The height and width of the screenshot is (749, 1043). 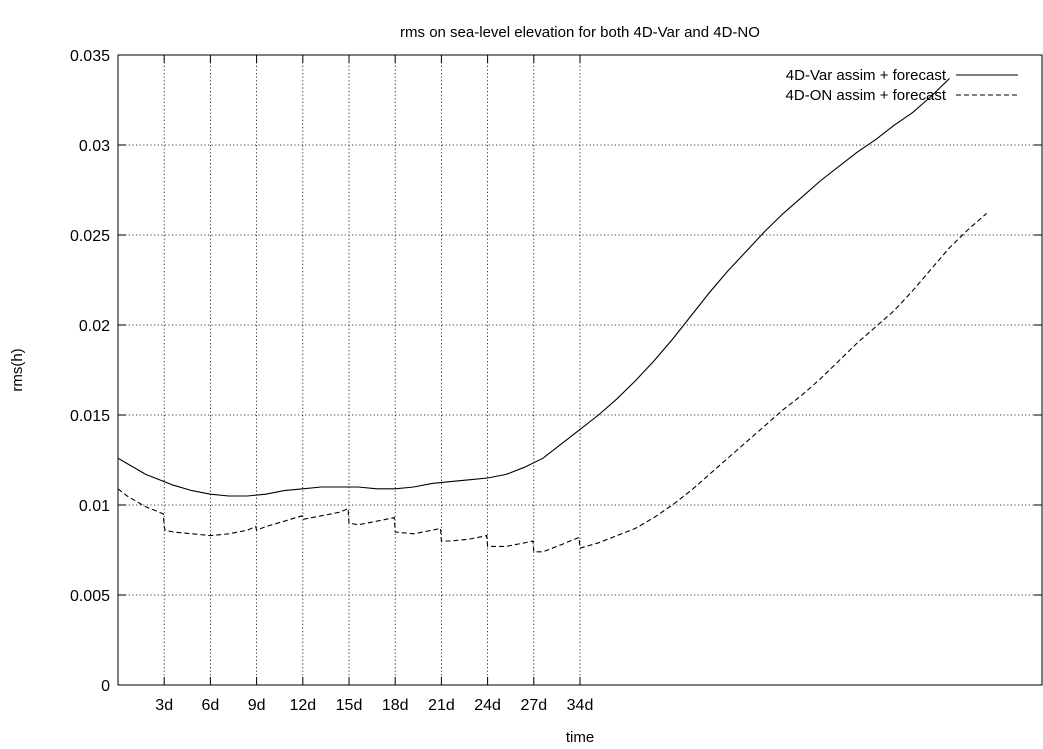 What do you see at coordinates (94, 326) in the screenshot?
I see `y-tick-label: 0.02` at bounding box center [94, 326].